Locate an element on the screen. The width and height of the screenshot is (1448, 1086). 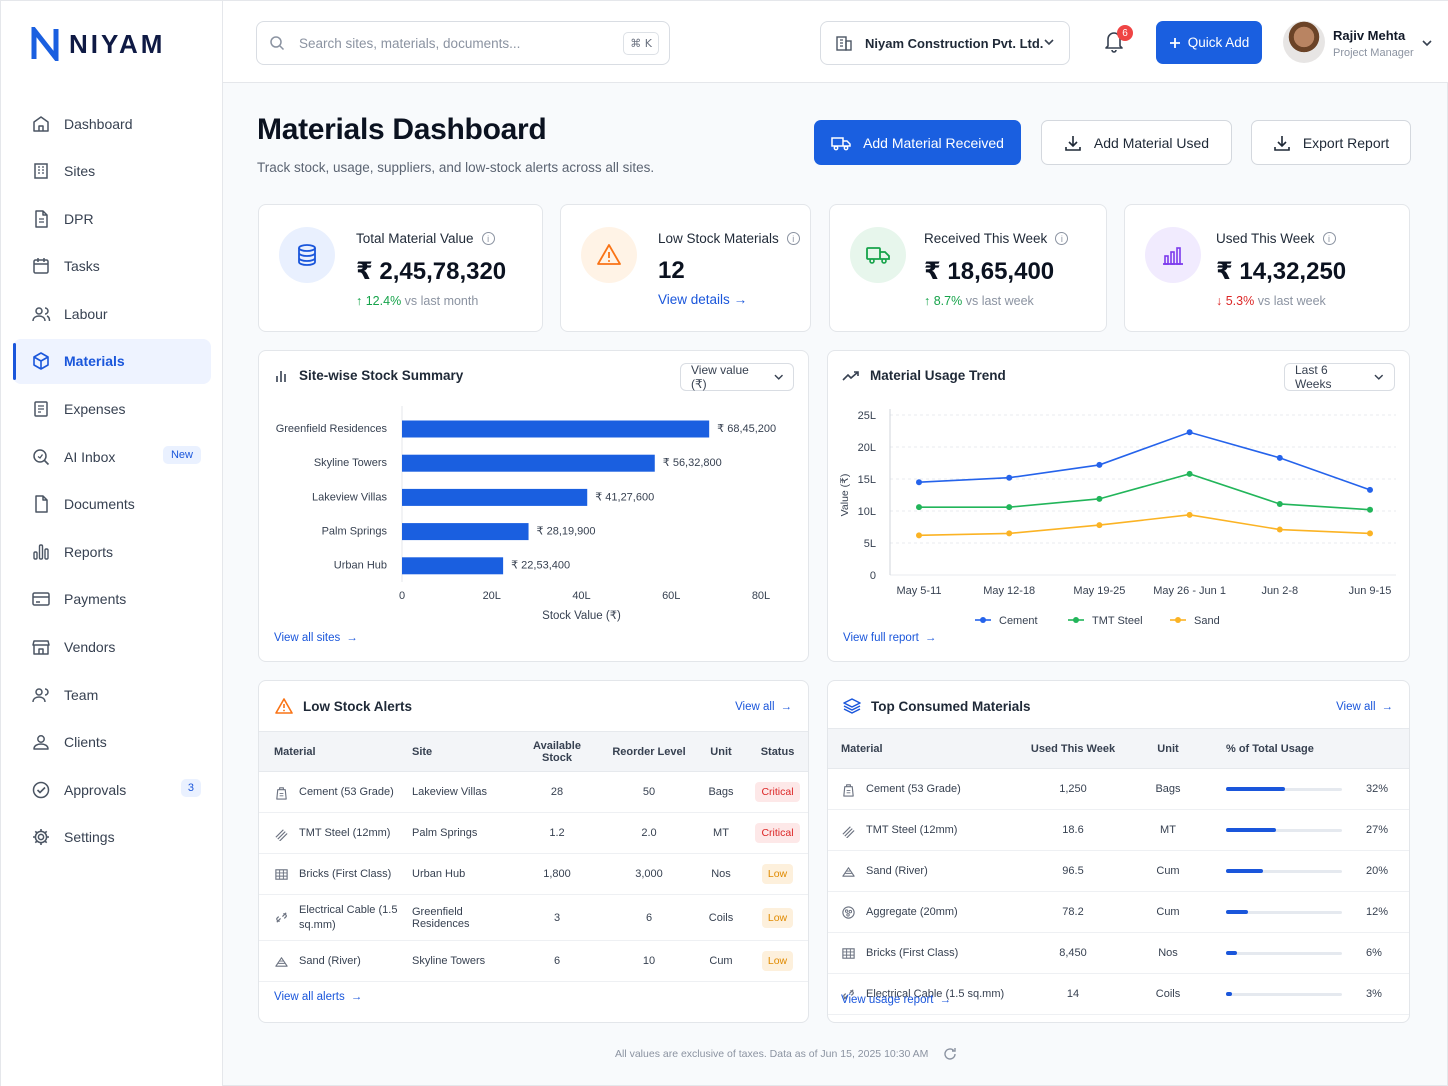
table-row: TMT Steel (12mm) 18.6 MT 27% is located at coordinates (1118, 830).